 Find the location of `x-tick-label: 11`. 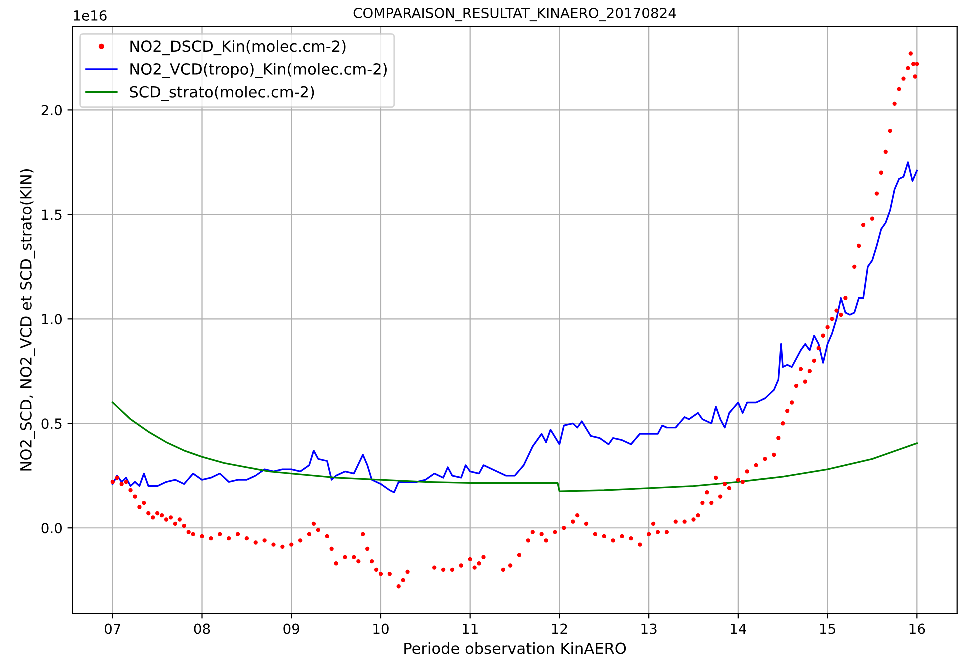

x-tick-label: 11 is located at coordinates (470, 629).